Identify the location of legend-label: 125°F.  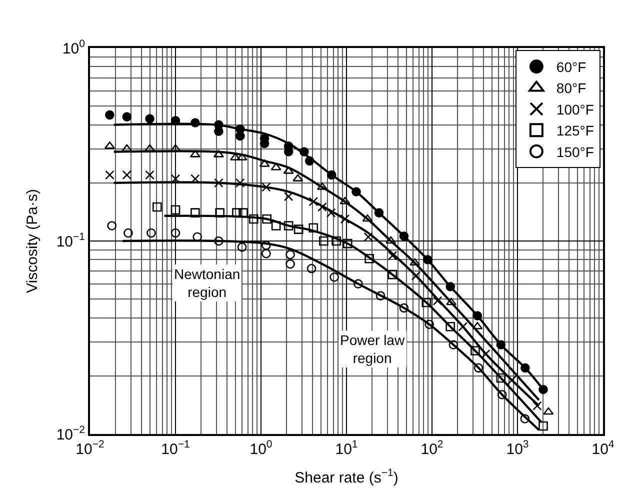
(575, 130).